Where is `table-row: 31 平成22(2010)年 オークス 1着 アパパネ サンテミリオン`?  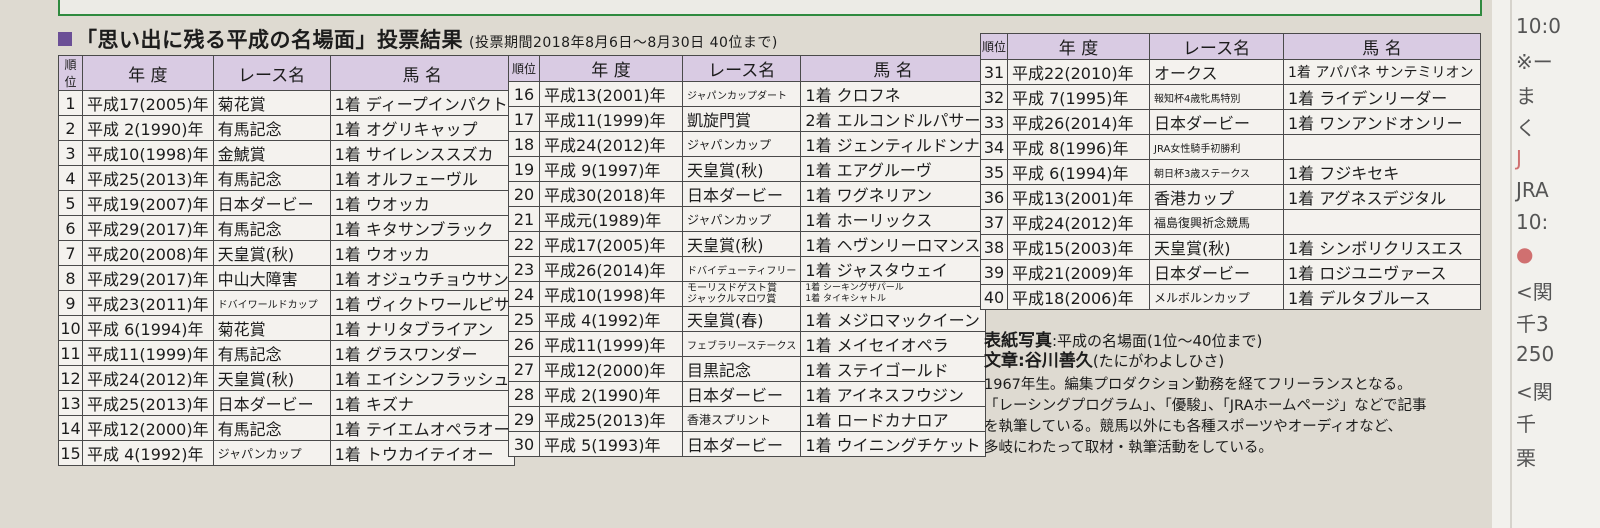 table-row: 31 平成22(2010)年 オークス 1着 アパパネ サンテミリオン is located at coordinates (1230, 72).